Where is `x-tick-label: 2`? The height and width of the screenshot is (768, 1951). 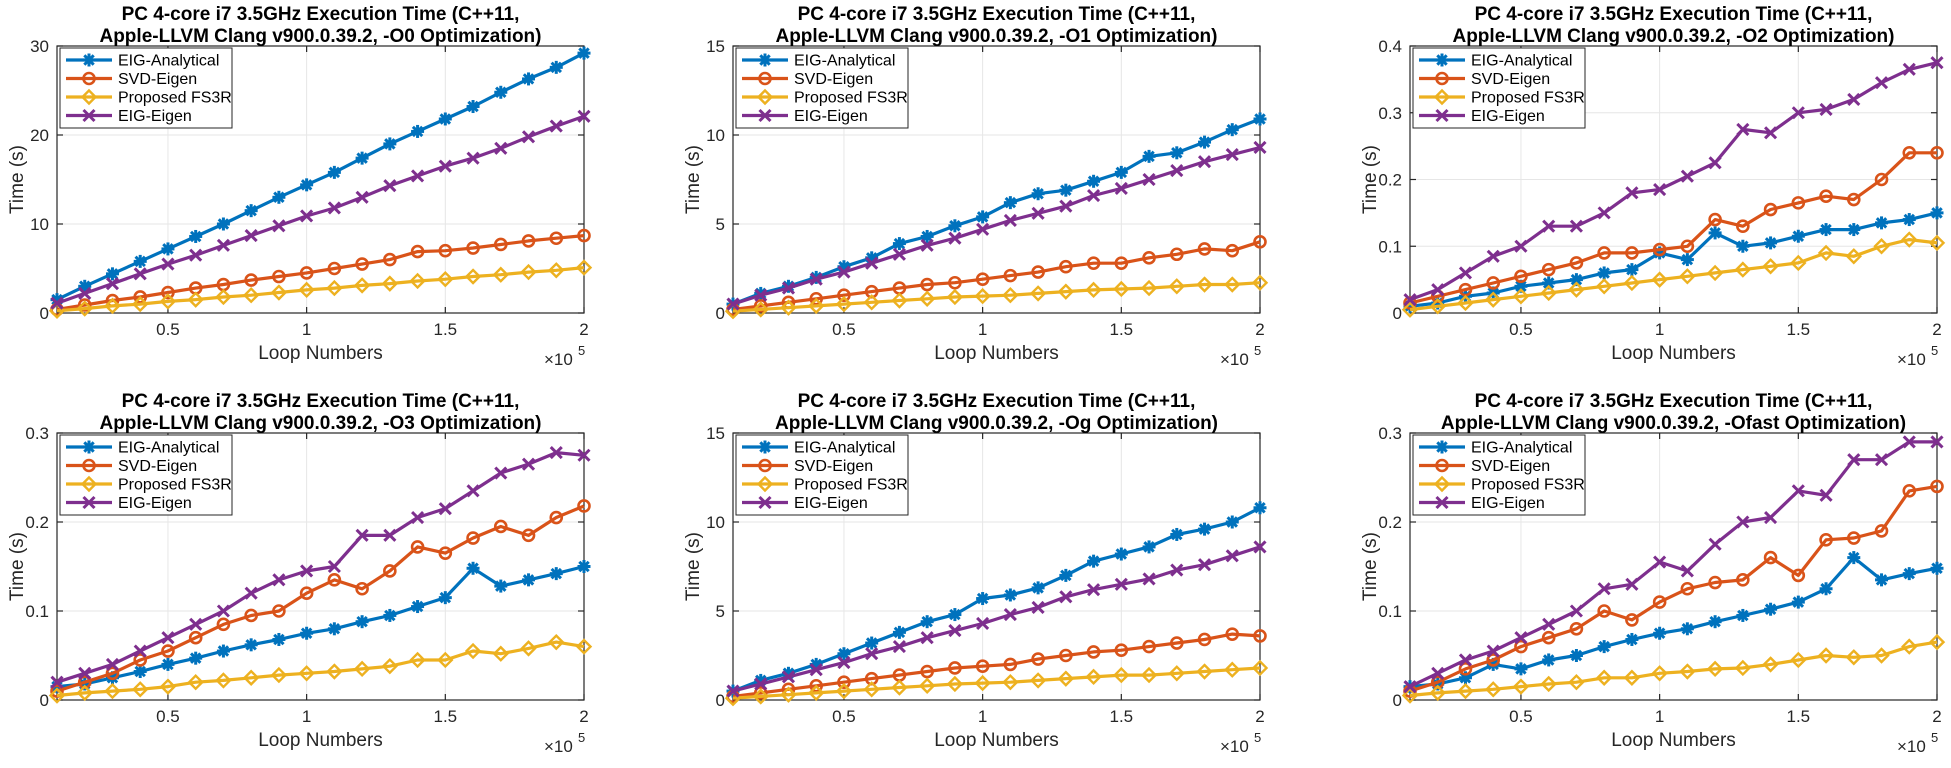
x-tick-label: 2 is located at coordinates (583, 716).